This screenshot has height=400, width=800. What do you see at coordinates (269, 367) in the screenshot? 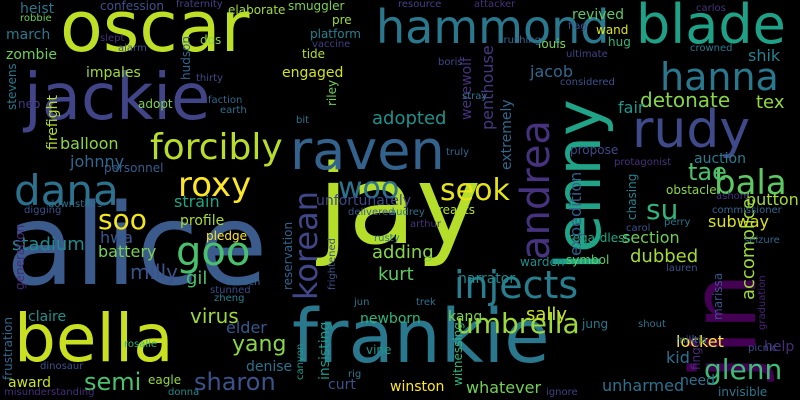
I see `word-denise: denise` at bounding box center [269, 367].